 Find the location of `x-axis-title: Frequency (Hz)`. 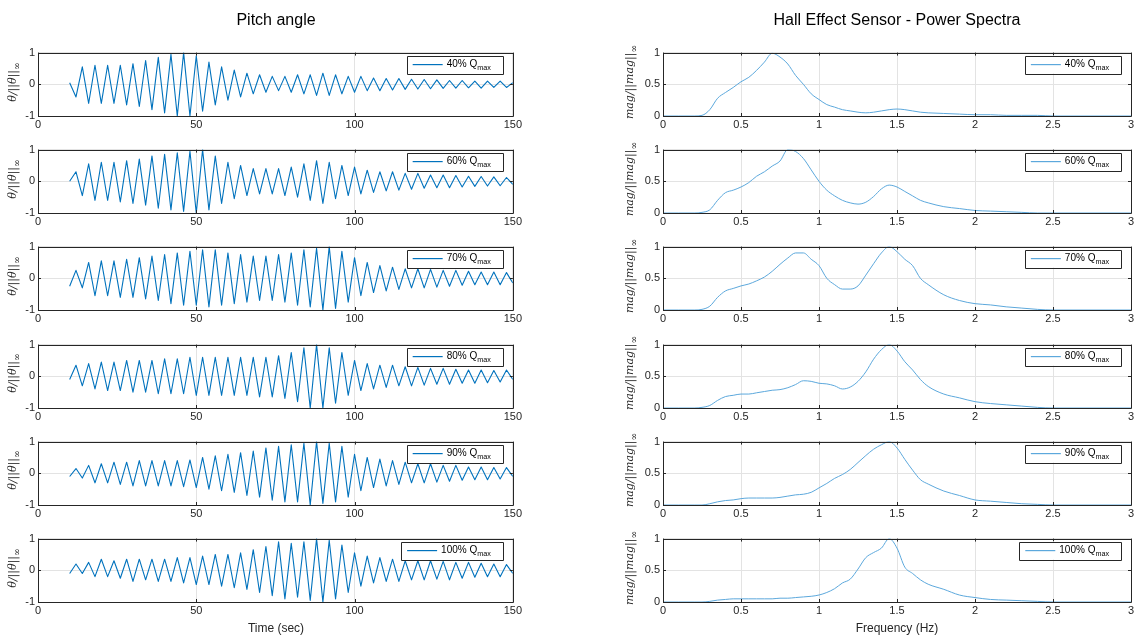

x-axis-title: Frequency (Hz) is located at coordinates (897, 628).